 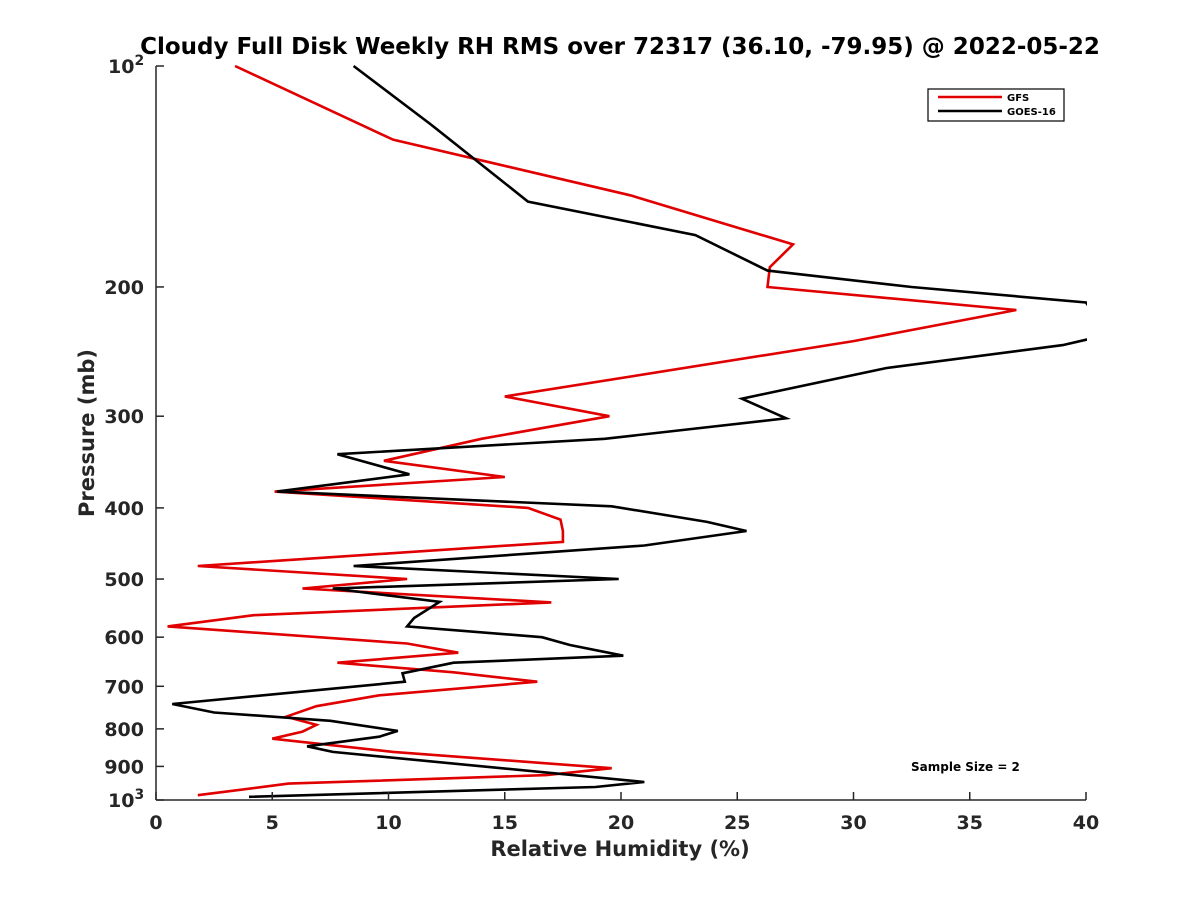 I want to click on y-tick-label: 600, so click(x=124, y=638).